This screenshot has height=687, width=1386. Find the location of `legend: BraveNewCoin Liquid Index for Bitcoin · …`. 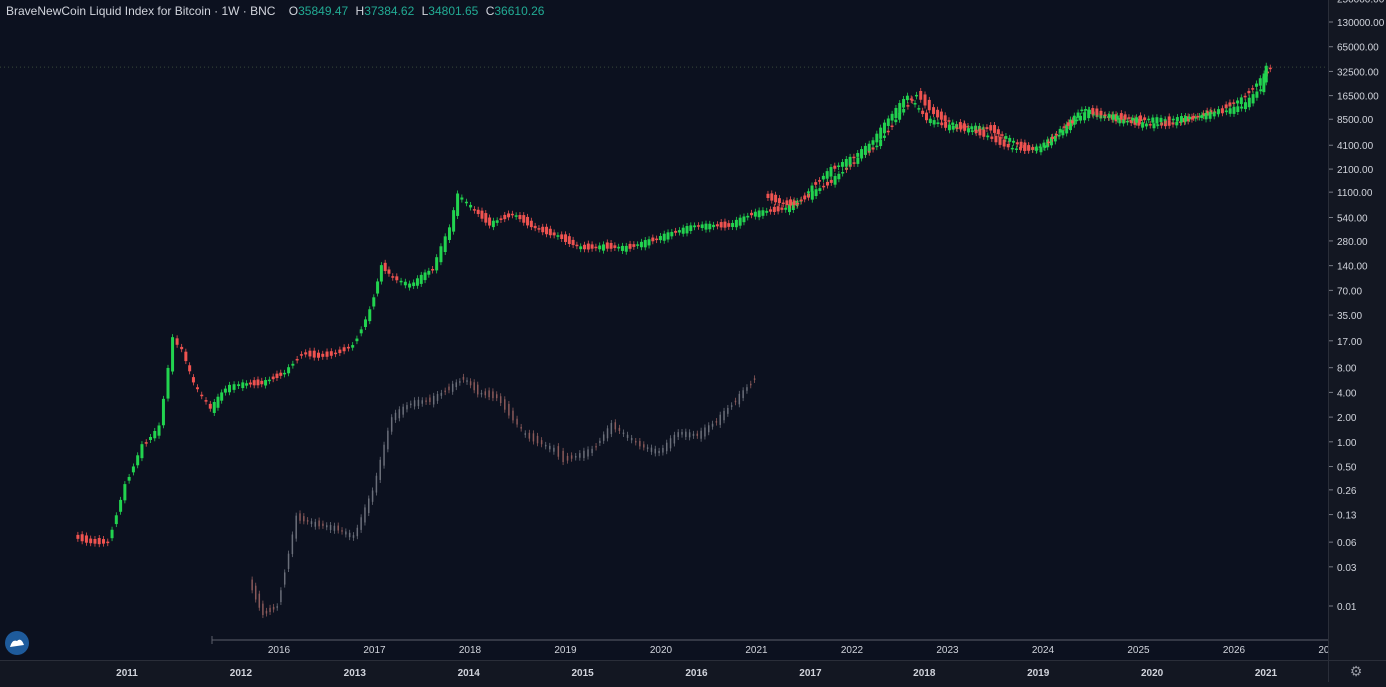

legend: BraveNewCoin Liquid Index for Bitcoin · … is located at coordinates (275, 11).